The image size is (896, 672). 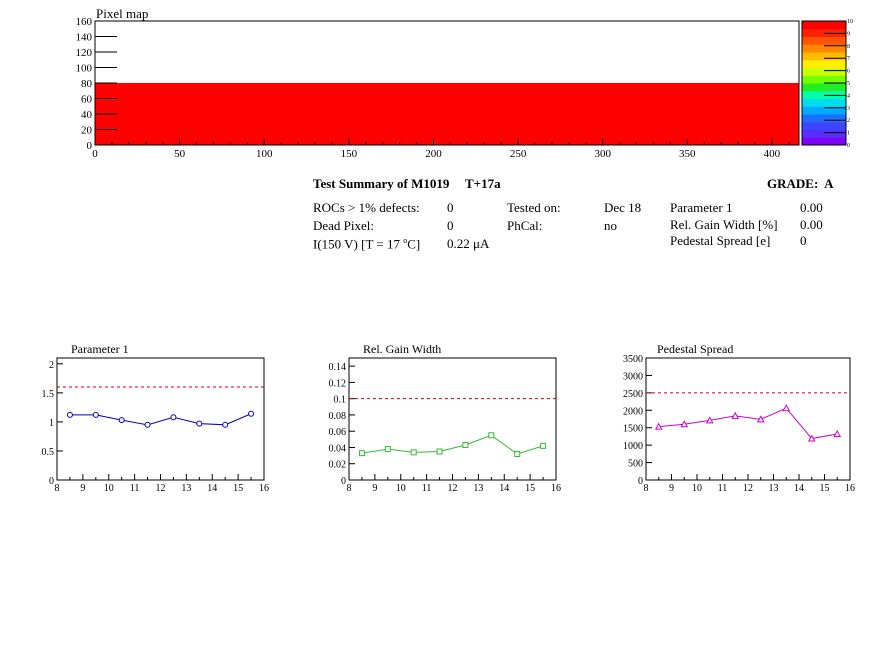 What do you see at coordinates (343, 481) in the screenshot?
I see `chart-y-tick-label: 0` at bounding box center [343, 481].